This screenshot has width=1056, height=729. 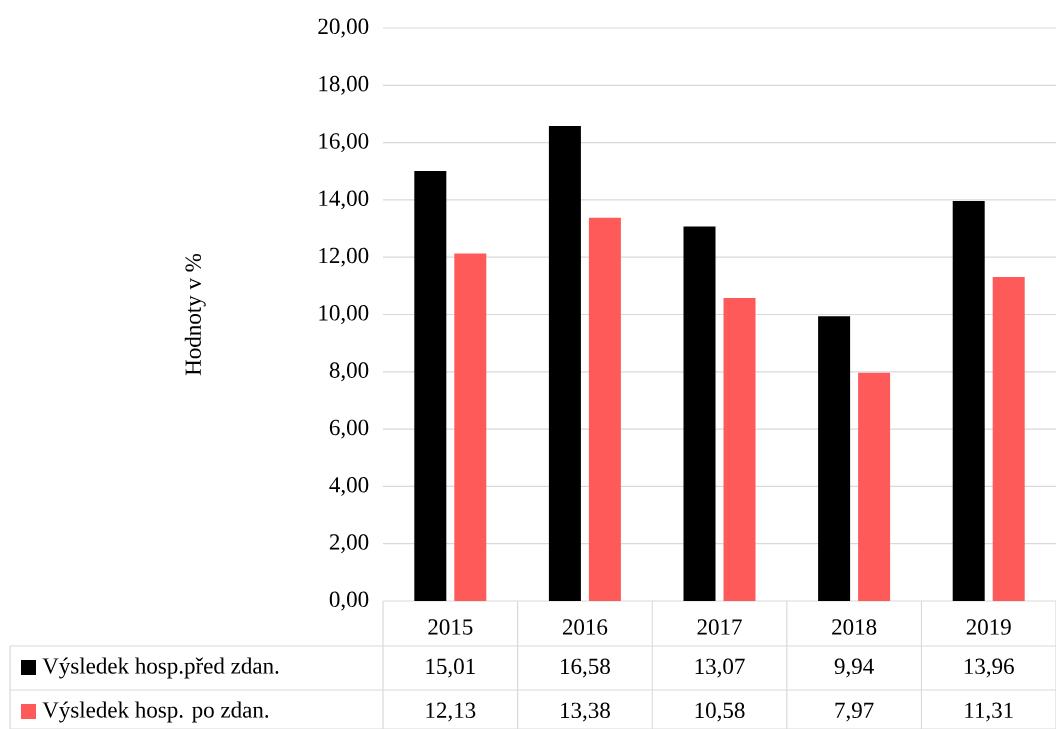 I want to click on data-label: 13,07, so click(x=720, y=668).